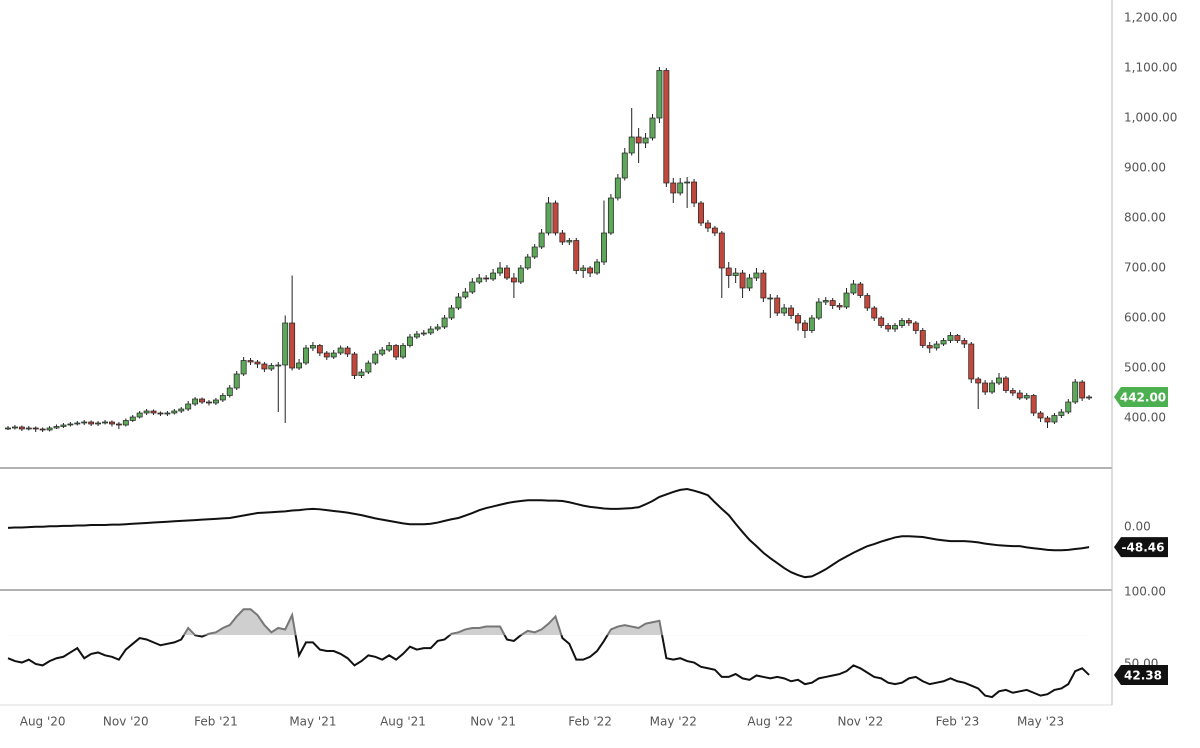 This screenshot has width=1200, height=748. Describe the element at coordinates (548, 533) in the screenshot. I see `momentum-line` at that location.